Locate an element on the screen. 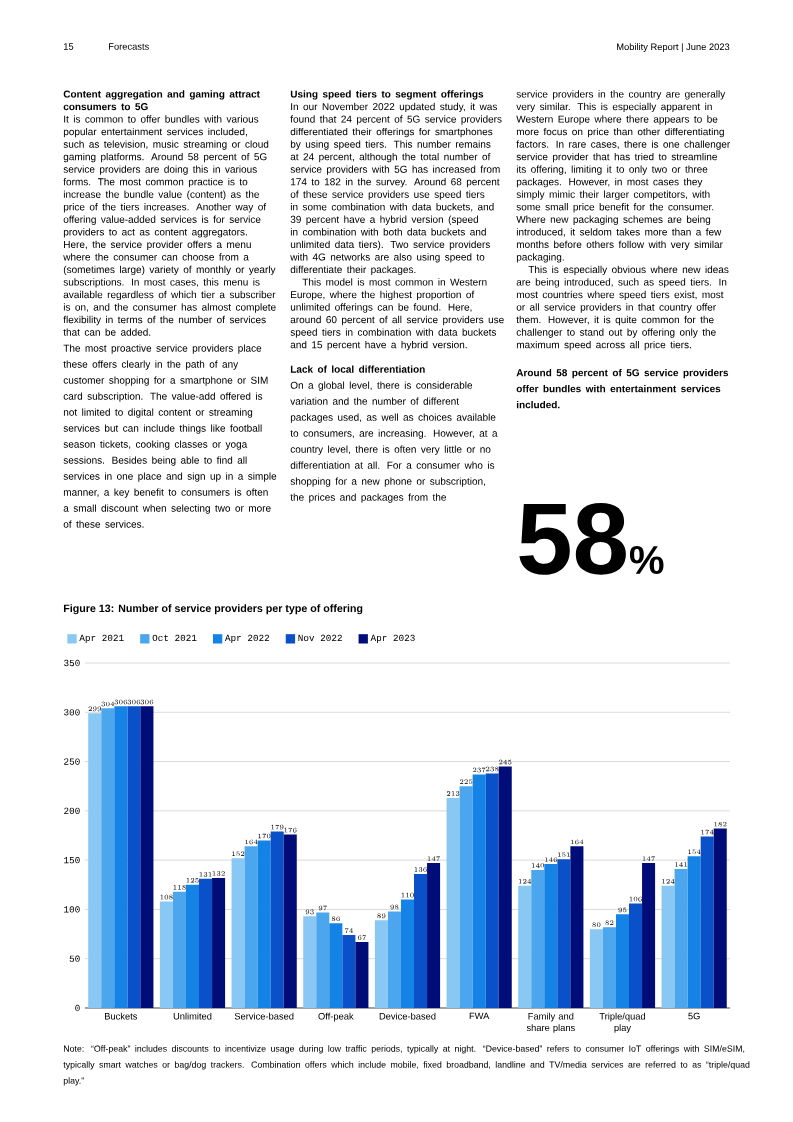  y-tick-label: 100 is located at coordinates (72, 909).